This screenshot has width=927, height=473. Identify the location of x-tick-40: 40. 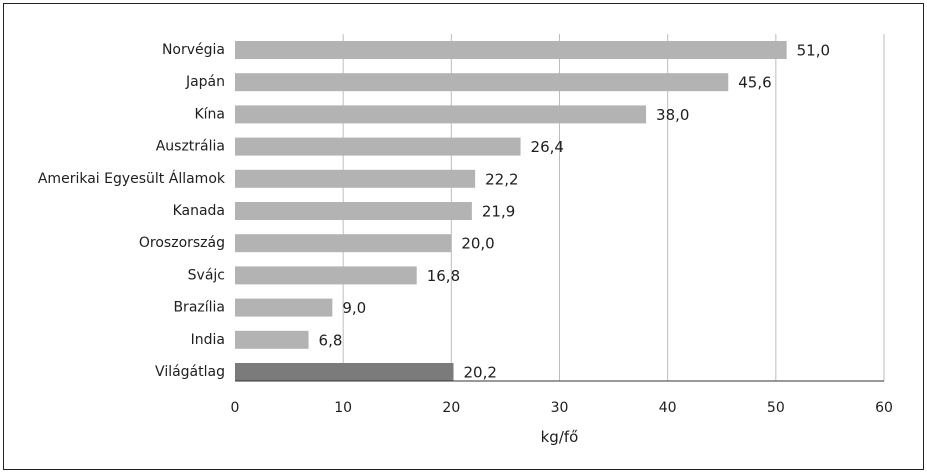
(668, 408).